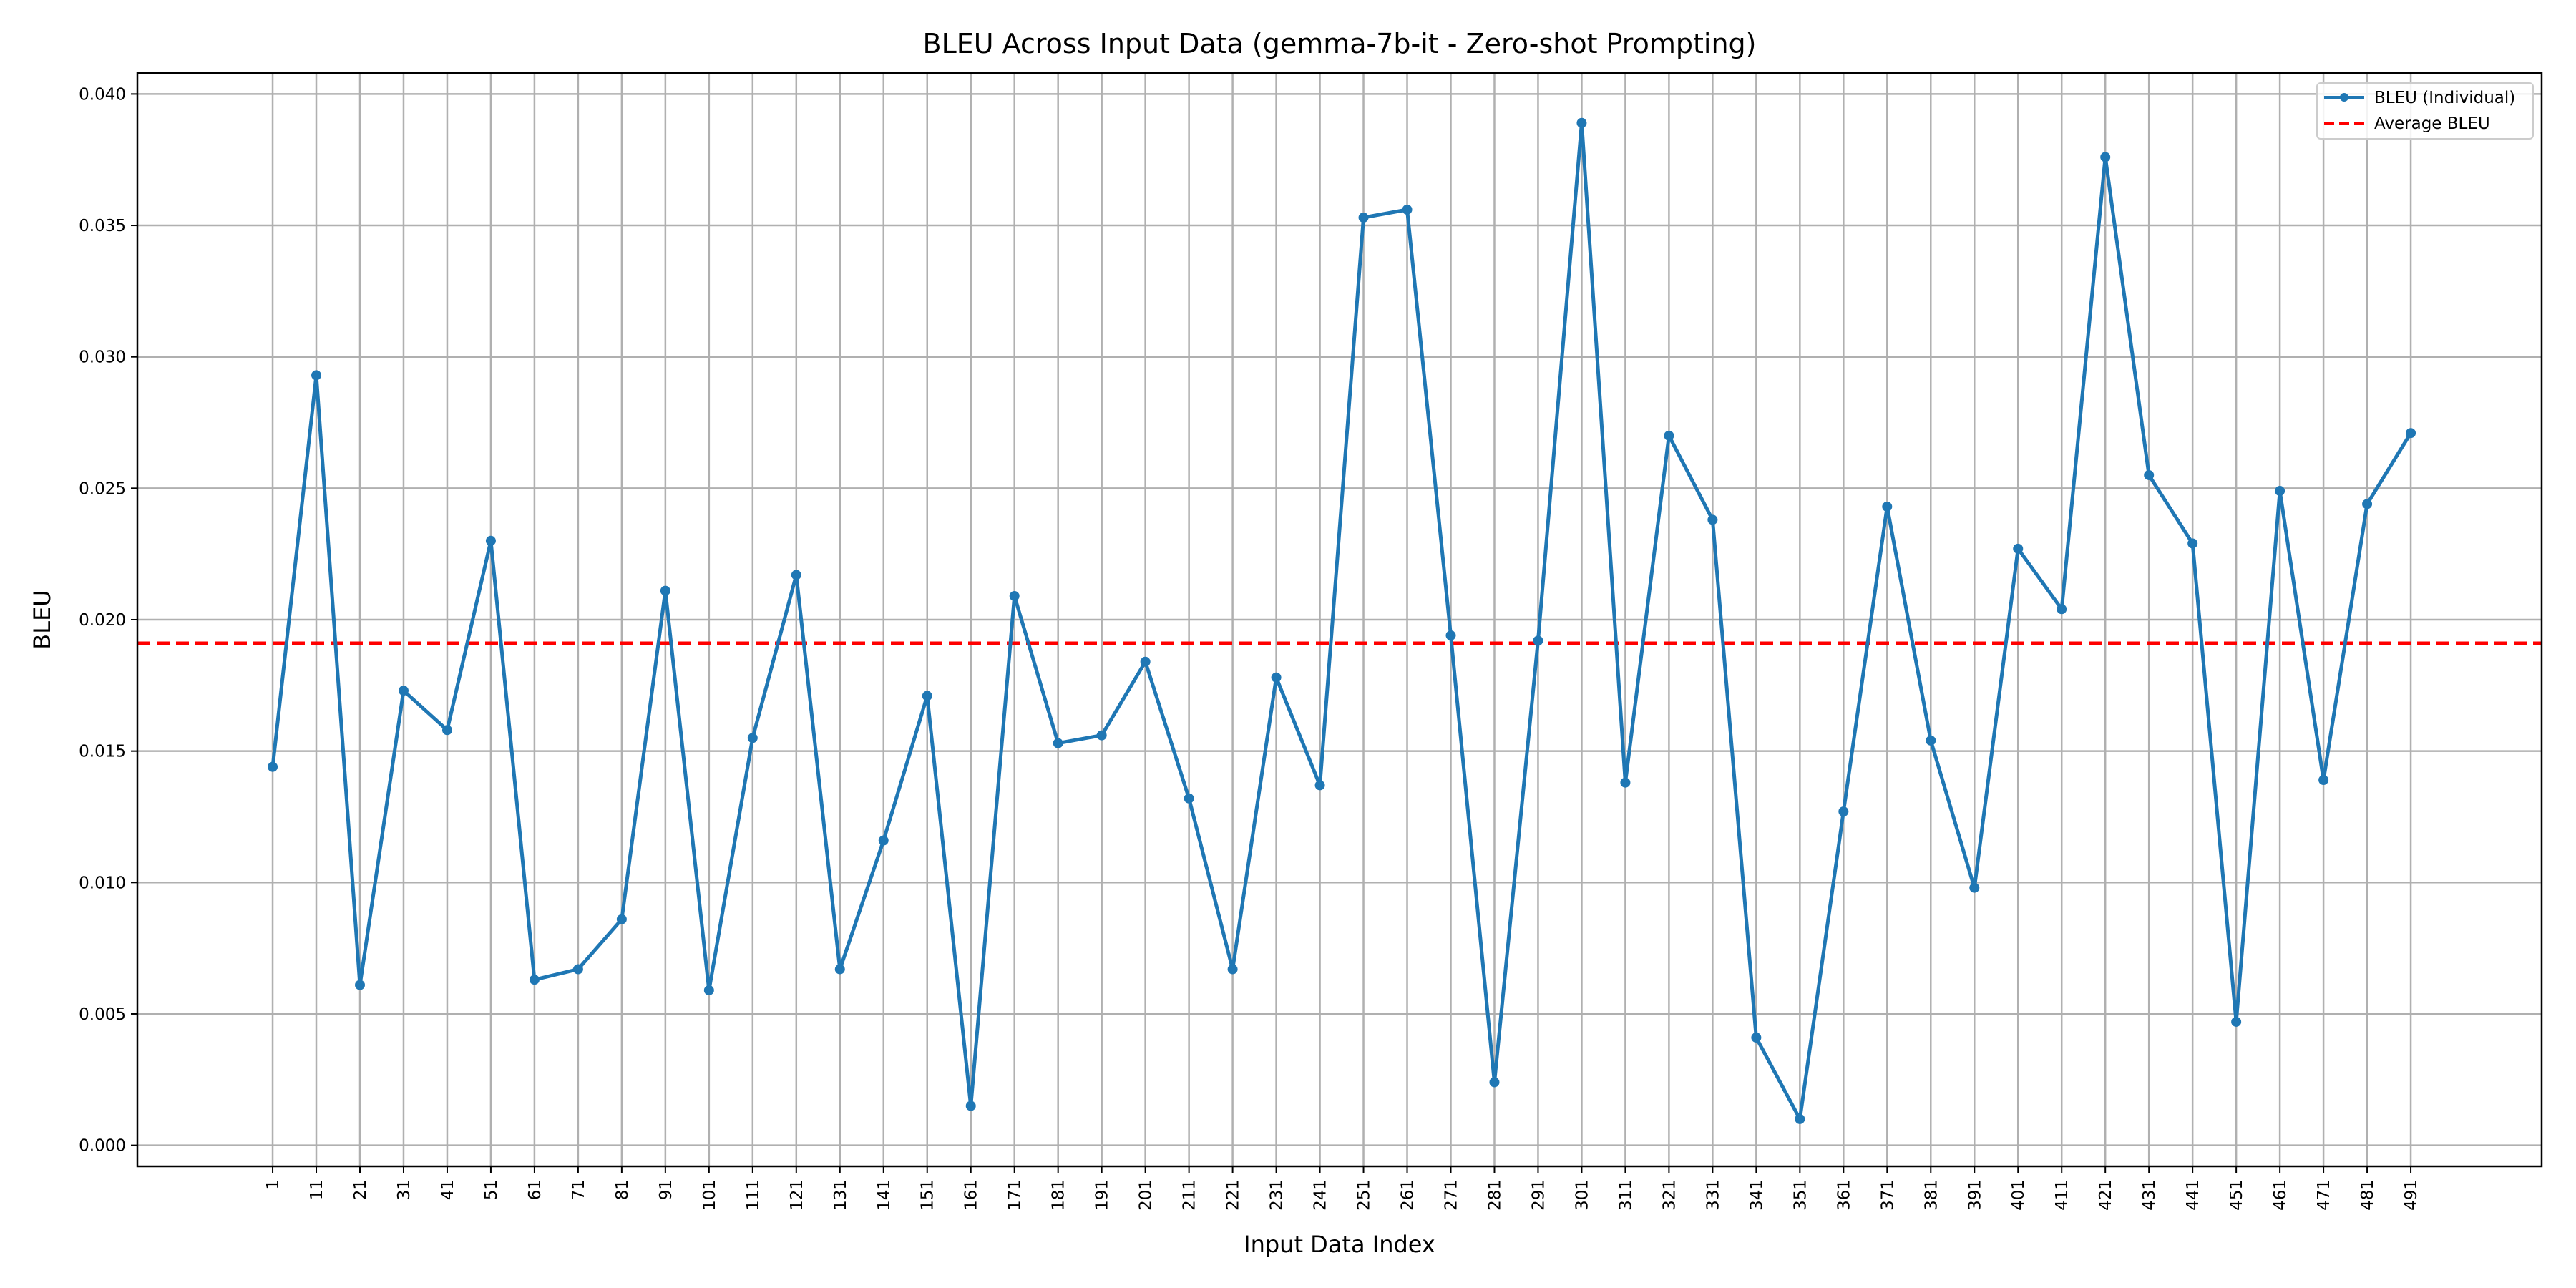 Image resolution: width=2576 pixels, height=1288 pixels. Describe the element at coordinates (102, 752) in the screenshot. I see `y-tick-label: 0.015` at that location.